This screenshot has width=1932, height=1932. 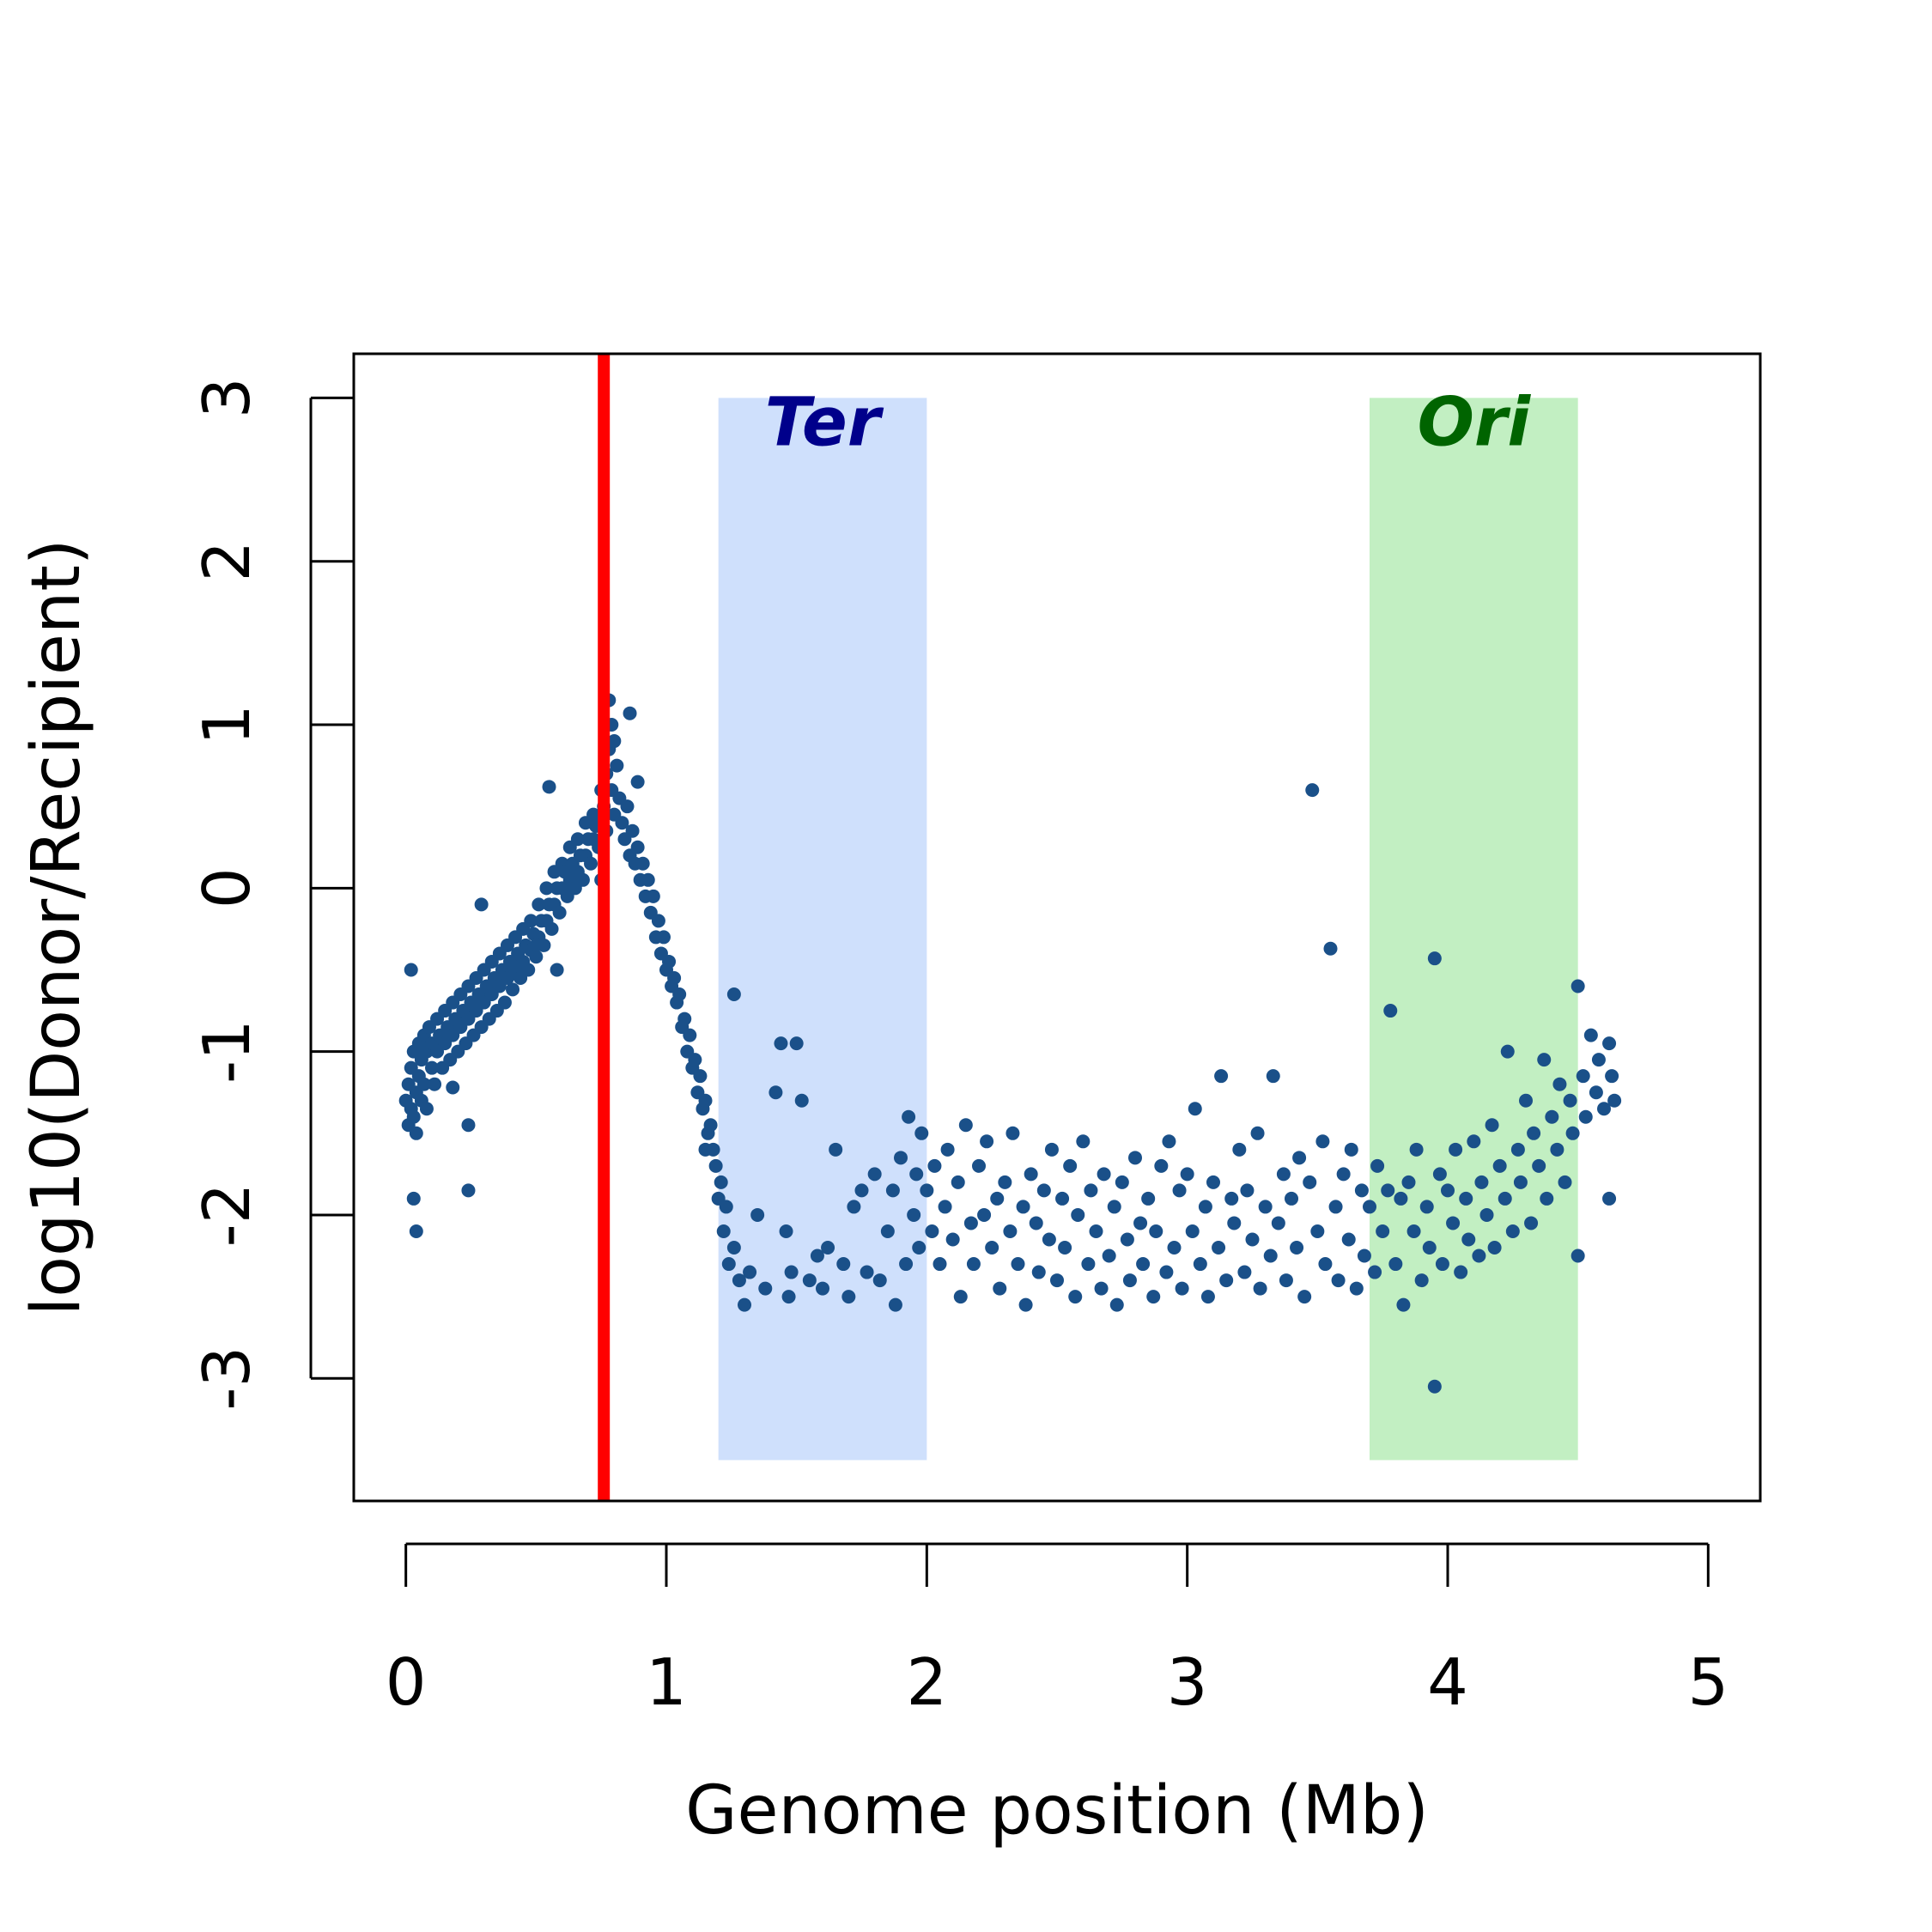 What do you see at coordinates (227, 1378) in the screenshot?
I see `y-tick-label: -3` at bounding box center [227, 1378].